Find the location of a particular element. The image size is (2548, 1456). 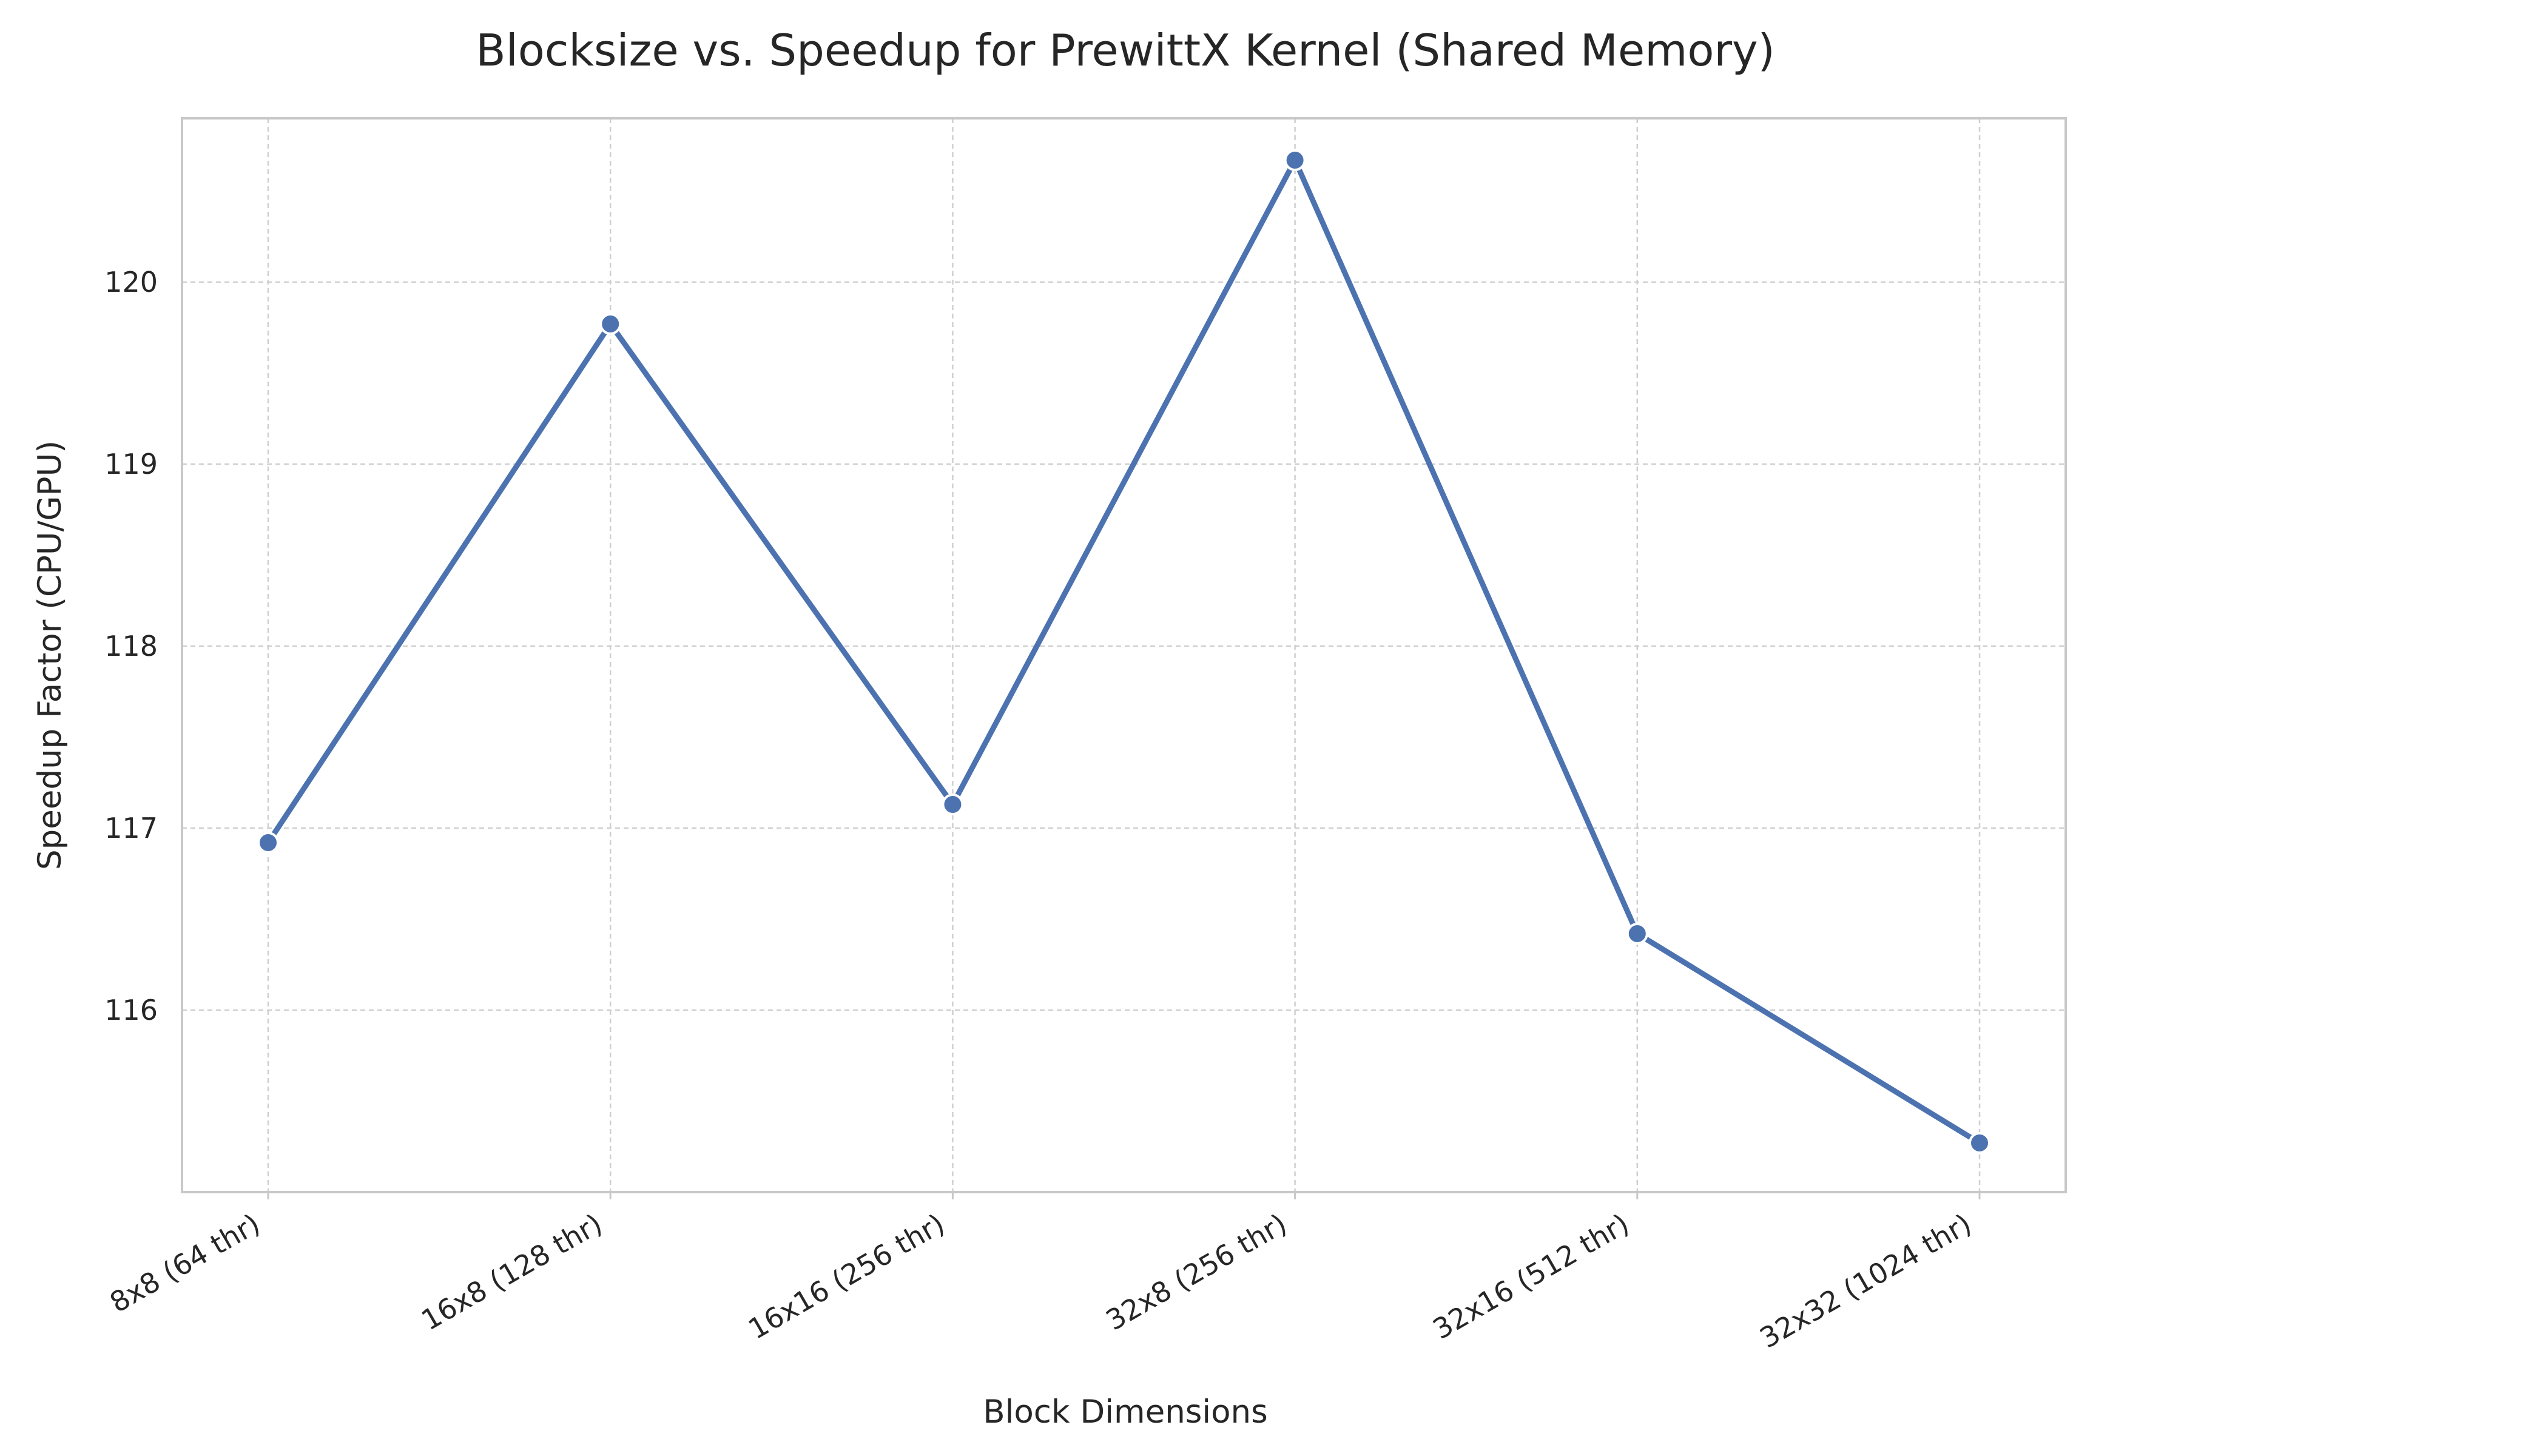

y-axis-label: Speedup Factor (CPU/GPU) is located at coordinates (50, 655).